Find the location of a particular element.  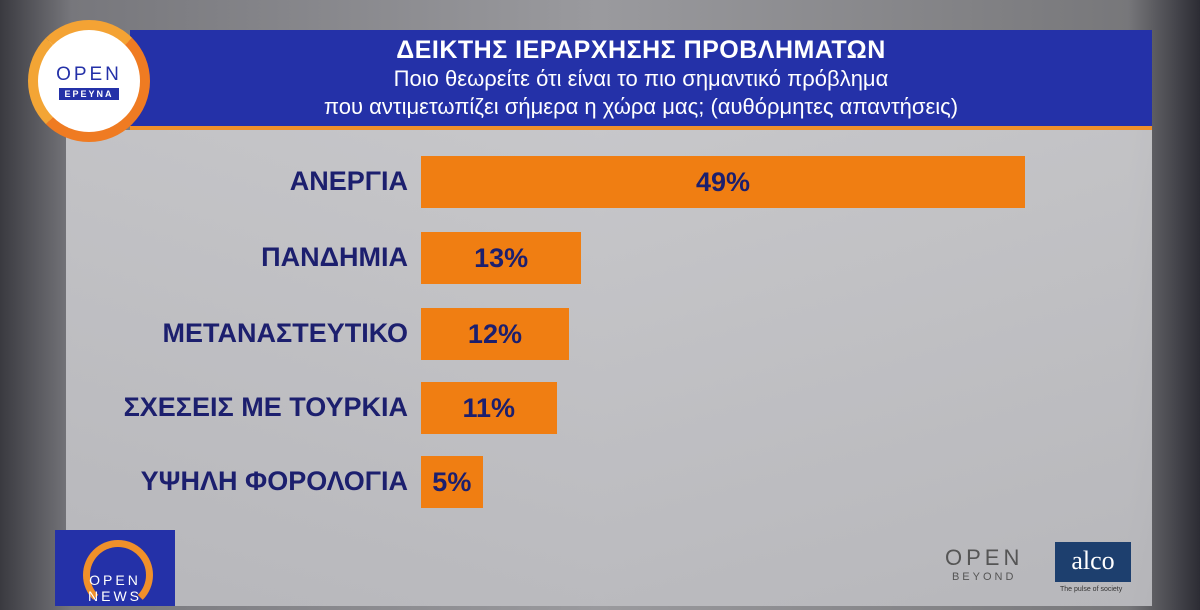

data-label: 5% is located at coordinates (452, 481).